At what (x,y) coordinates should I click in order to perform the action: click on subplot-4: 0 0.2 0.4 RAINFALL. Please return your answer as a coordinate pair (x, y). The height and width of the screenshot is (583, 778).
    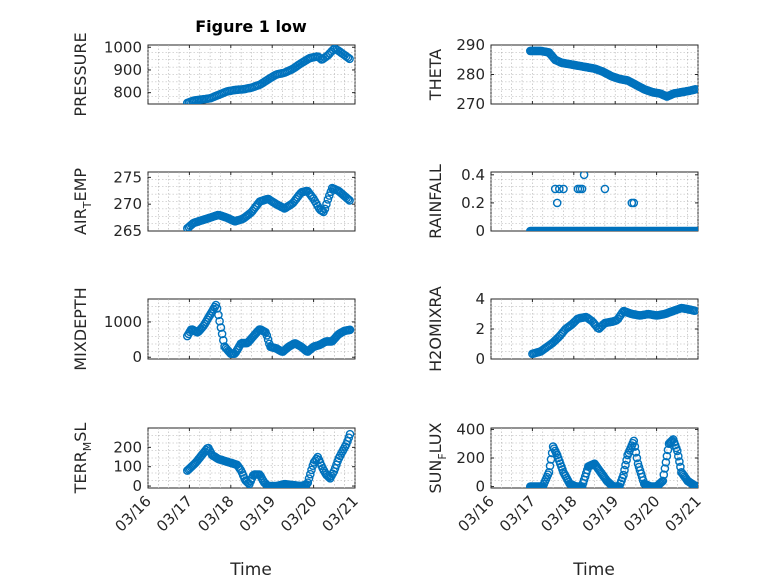
    Looking at the image, I should click on (562, 202).